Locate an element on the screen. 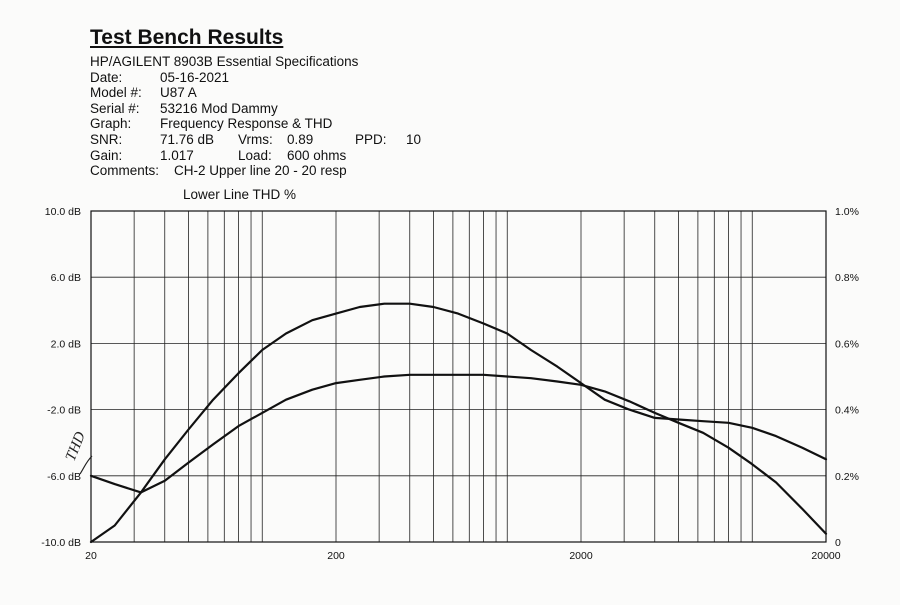 The image size is (900, 605). y-left-tick-label: -6.0 dB is located at coordinates (64, 477).